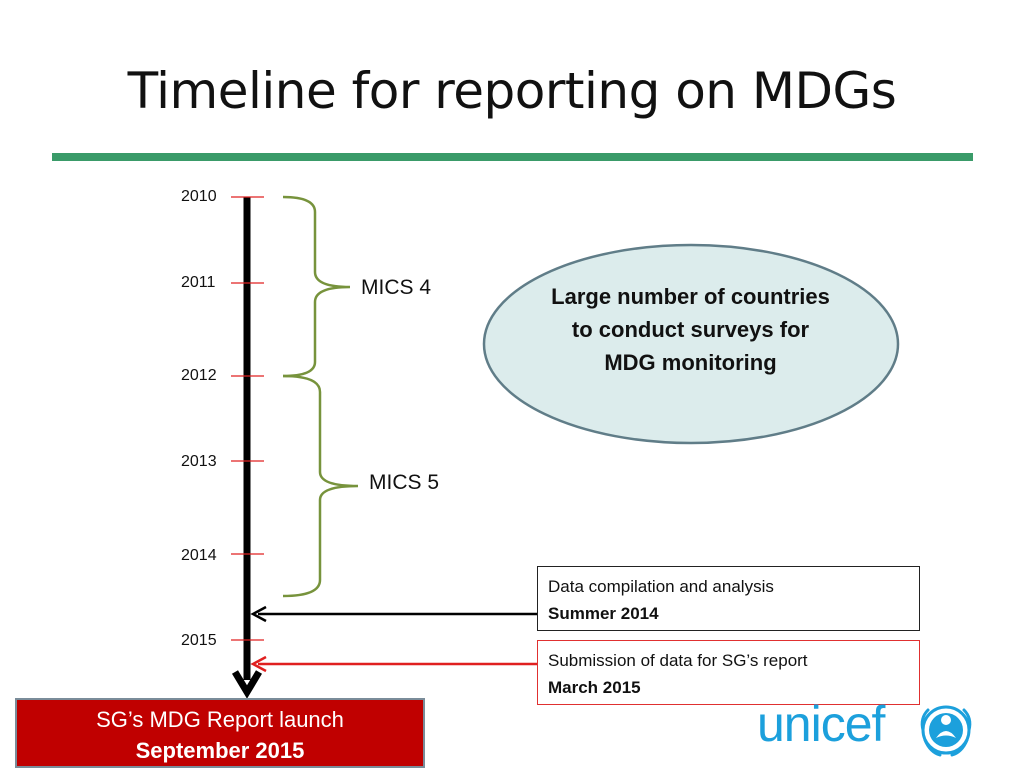 The height and width of the screenshot is (768, 1024). I want to click on title-divider, so click(512, 157).